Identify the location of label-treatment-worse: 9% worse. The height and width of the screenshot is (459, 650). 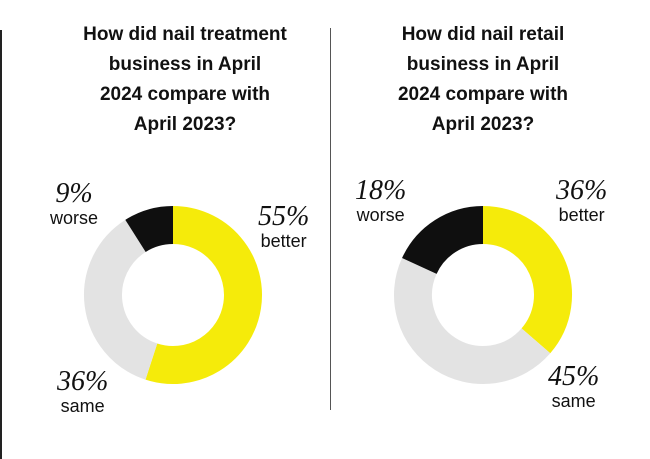
(74, 203).